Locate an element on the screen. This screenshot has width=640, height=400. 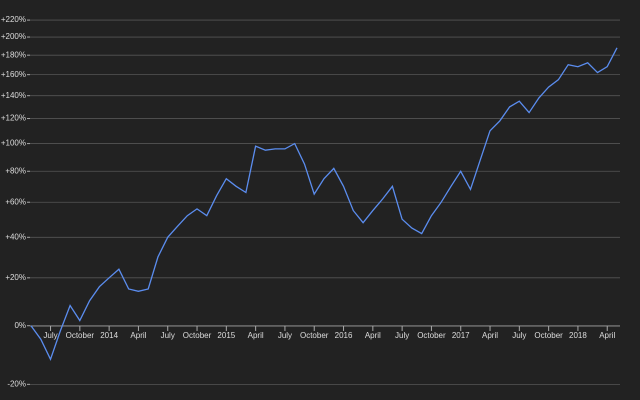
y-tick-label: +160% is located at coordinates (13, 74).